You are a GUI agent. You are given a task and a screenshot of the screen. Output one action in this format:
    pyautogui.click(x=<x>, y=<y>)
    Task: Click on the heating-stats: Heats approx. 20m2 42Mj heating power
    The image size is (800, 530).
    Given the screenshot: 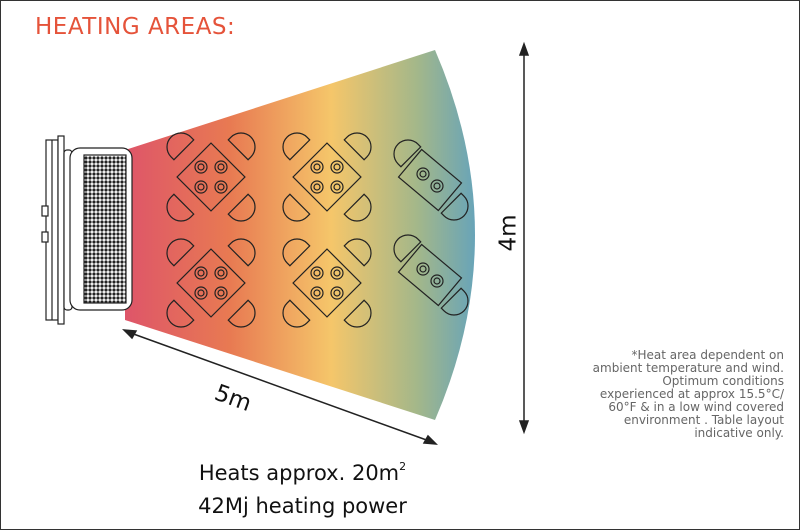 What is the action you would take?
    pyautogui.click(x=302, y=487)
    